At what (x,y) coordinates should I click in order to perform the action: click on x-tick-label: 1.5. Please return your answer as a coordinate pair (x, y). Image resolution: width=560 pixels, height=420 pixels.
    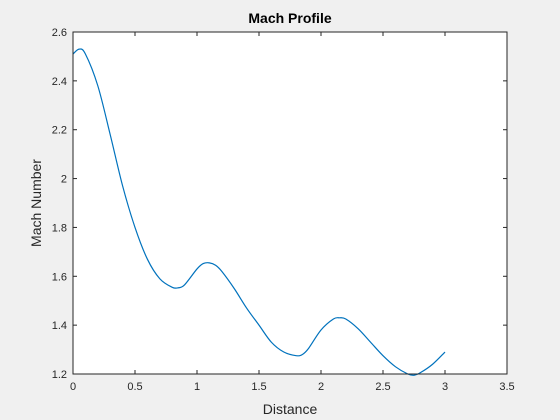
    Looking at the image, I should click on (258, 387).